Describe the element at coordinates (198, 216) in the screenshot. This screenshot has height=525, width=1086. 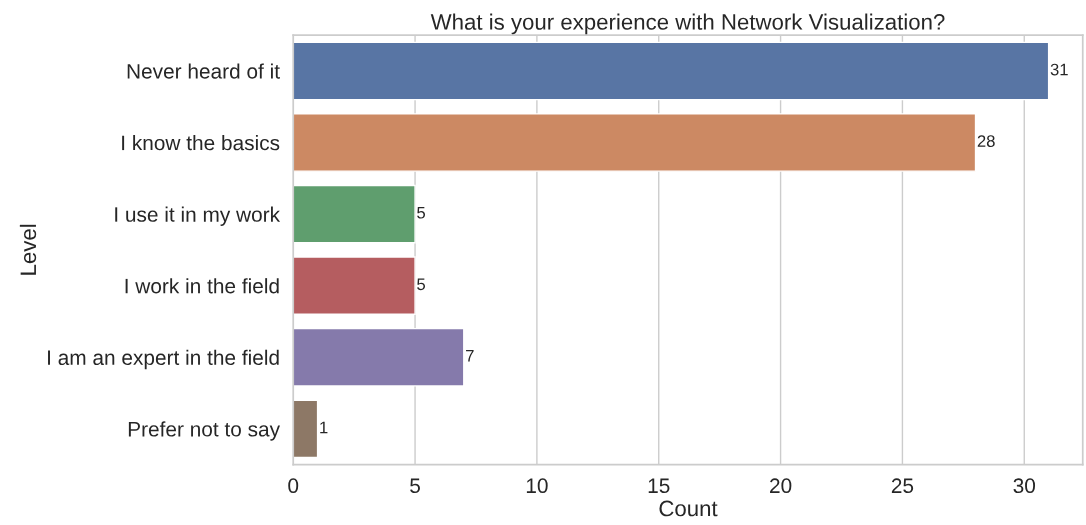
I see `y-tick-label: I use it in my work` at that location.